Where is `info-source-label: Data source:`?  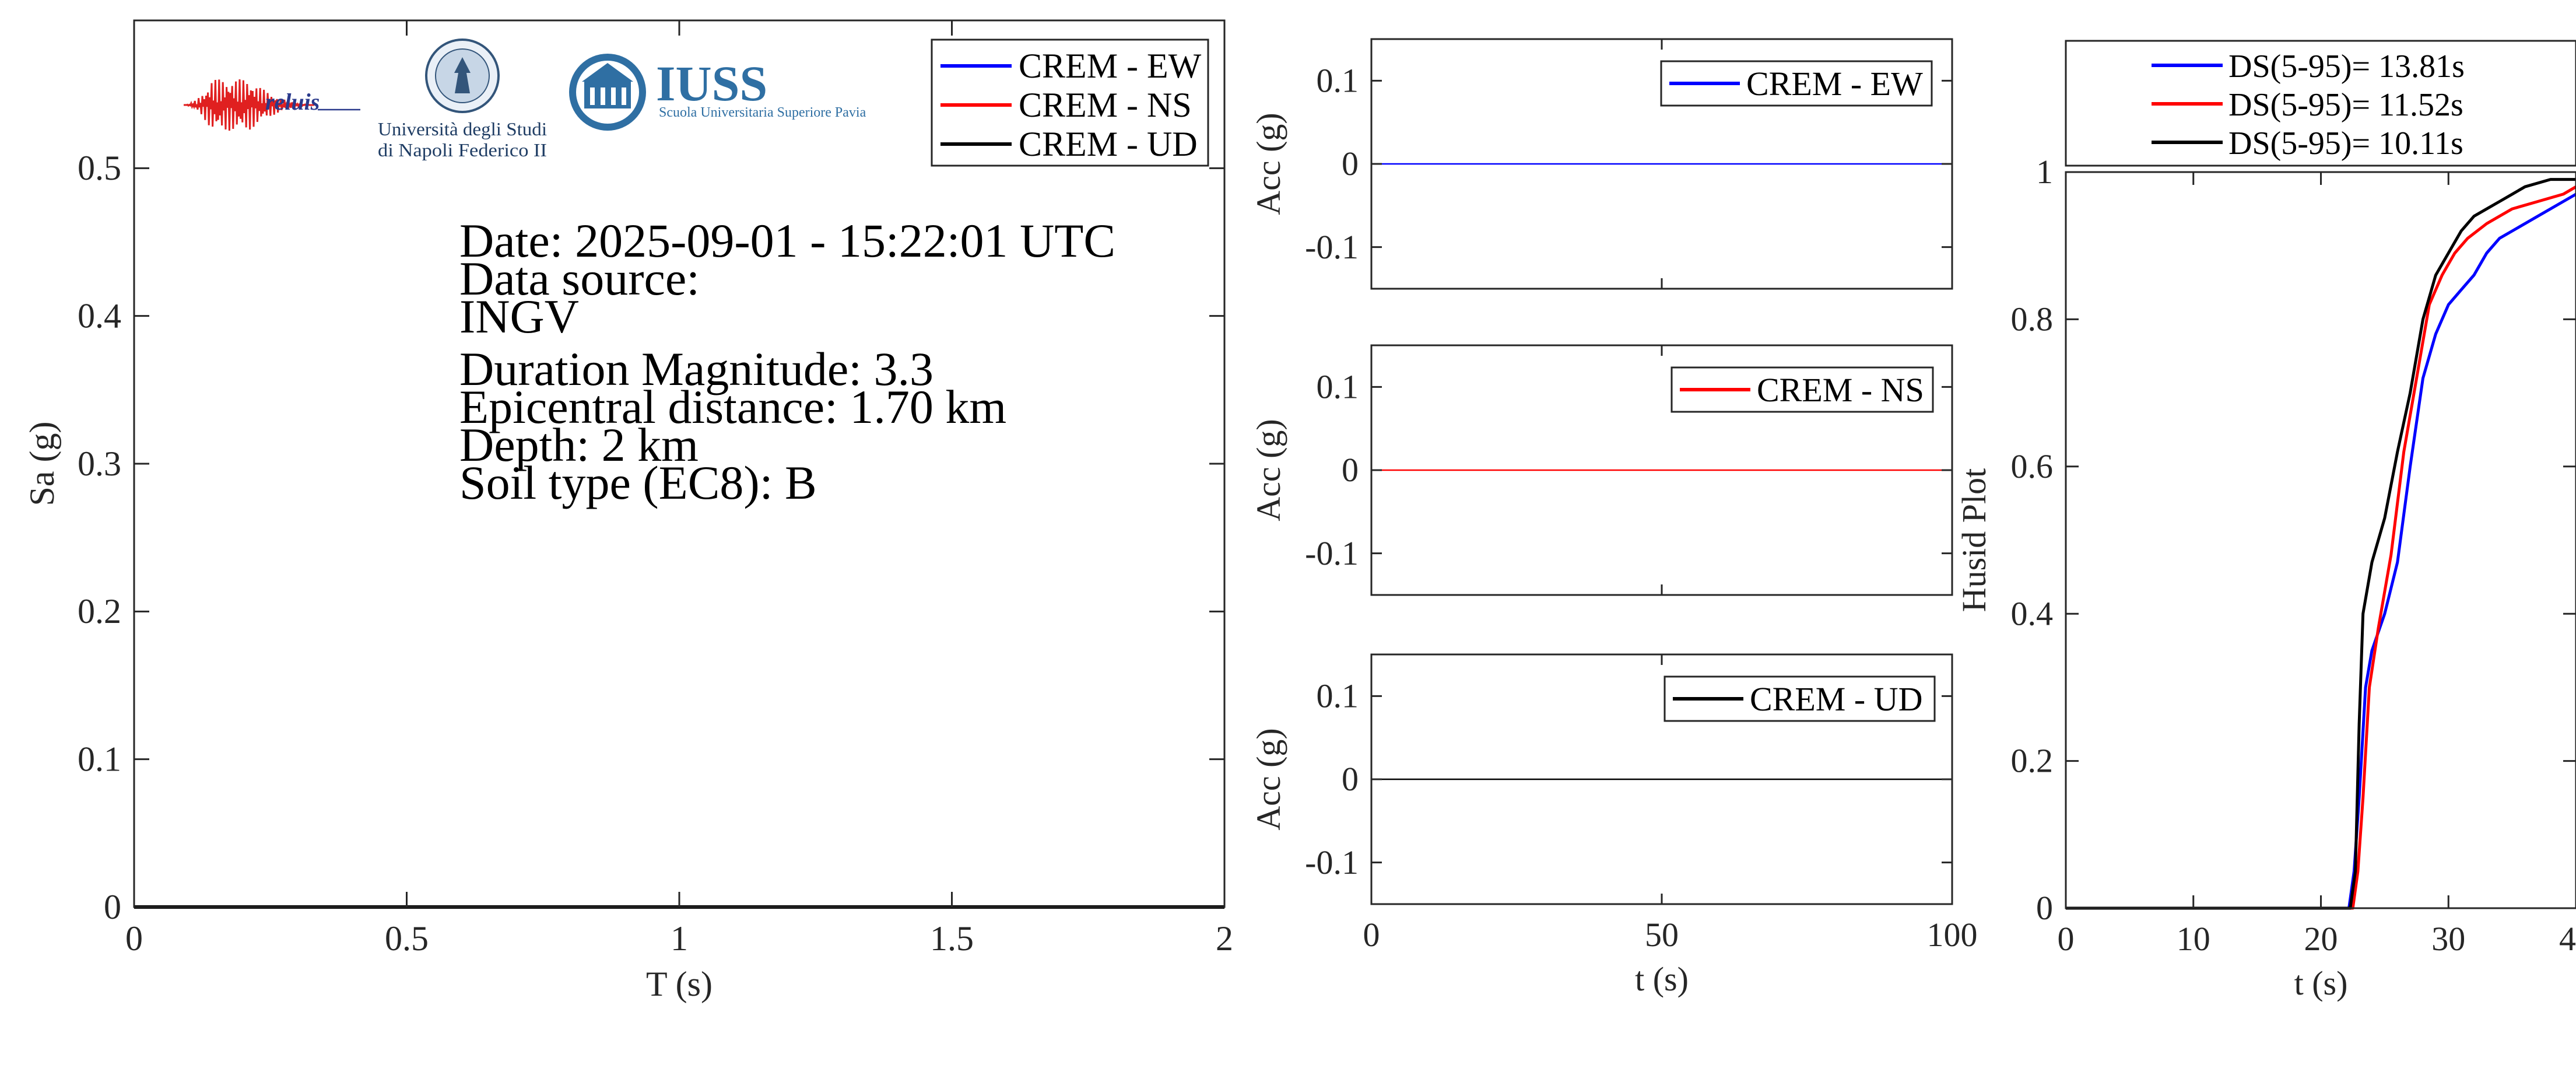 info-source-label: Data source: is located at coordinates (579, 278).